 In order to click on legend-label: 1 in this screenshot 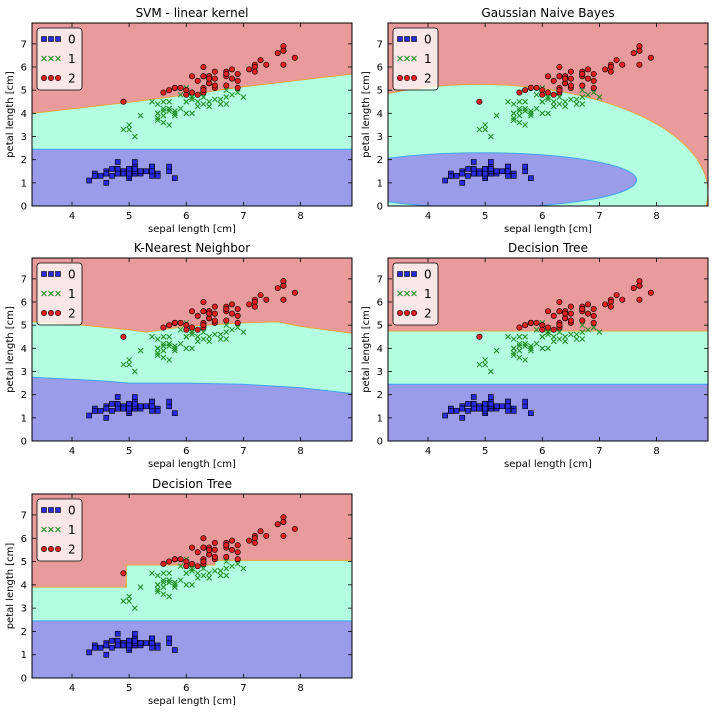, I will do `click(72, 59)`.